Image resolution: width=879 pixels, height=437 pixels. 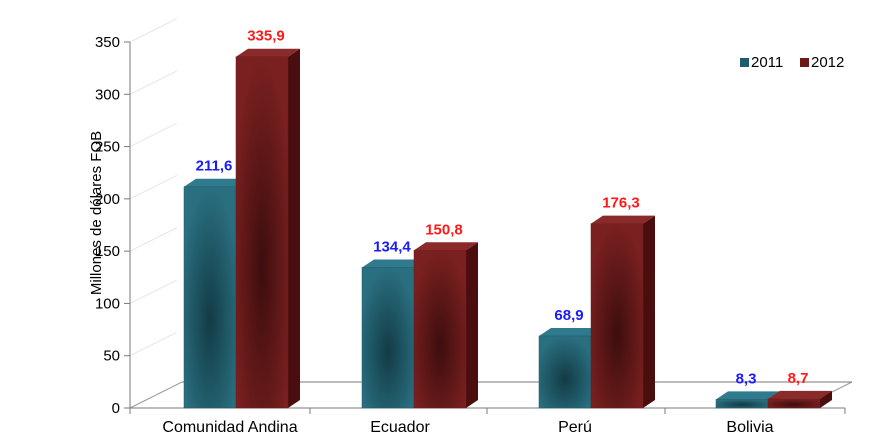 I want to click on data-label: 8,7, so click(x=798, y=378).